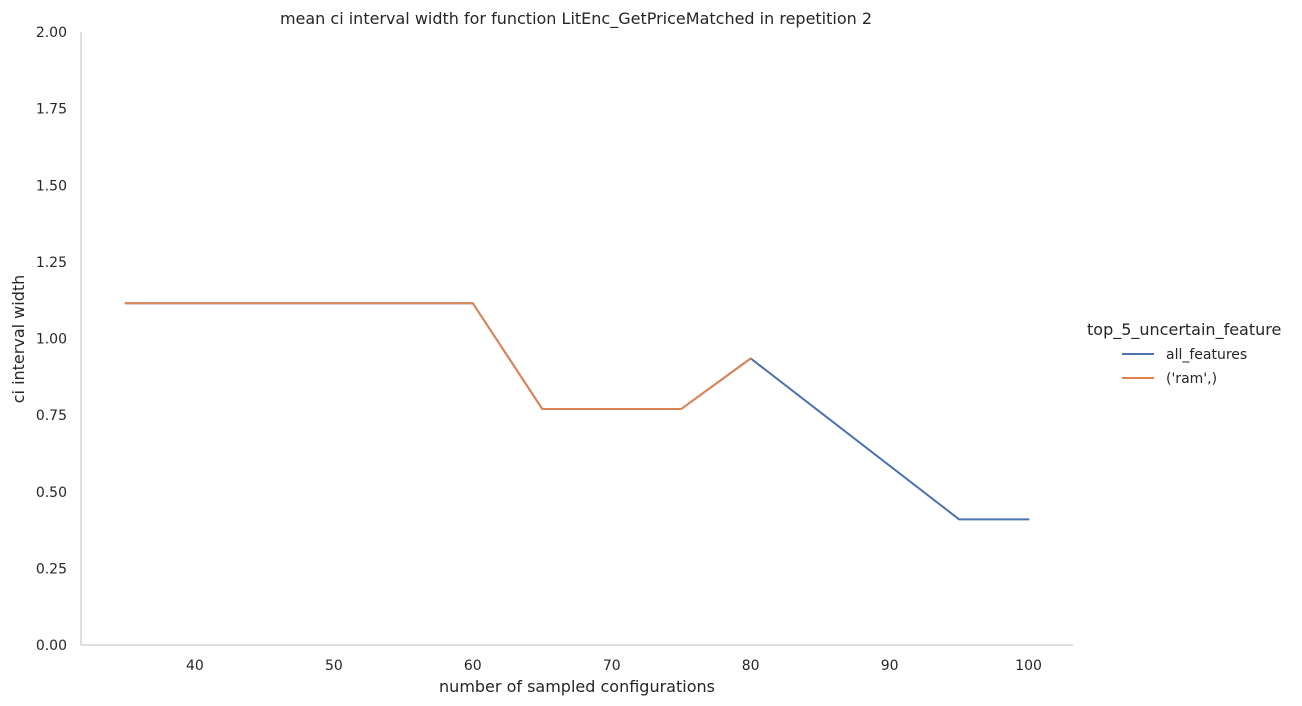 This screenshot has height=706, width=1302. I want to click on x-tick-label: 60, so click(473, 666).